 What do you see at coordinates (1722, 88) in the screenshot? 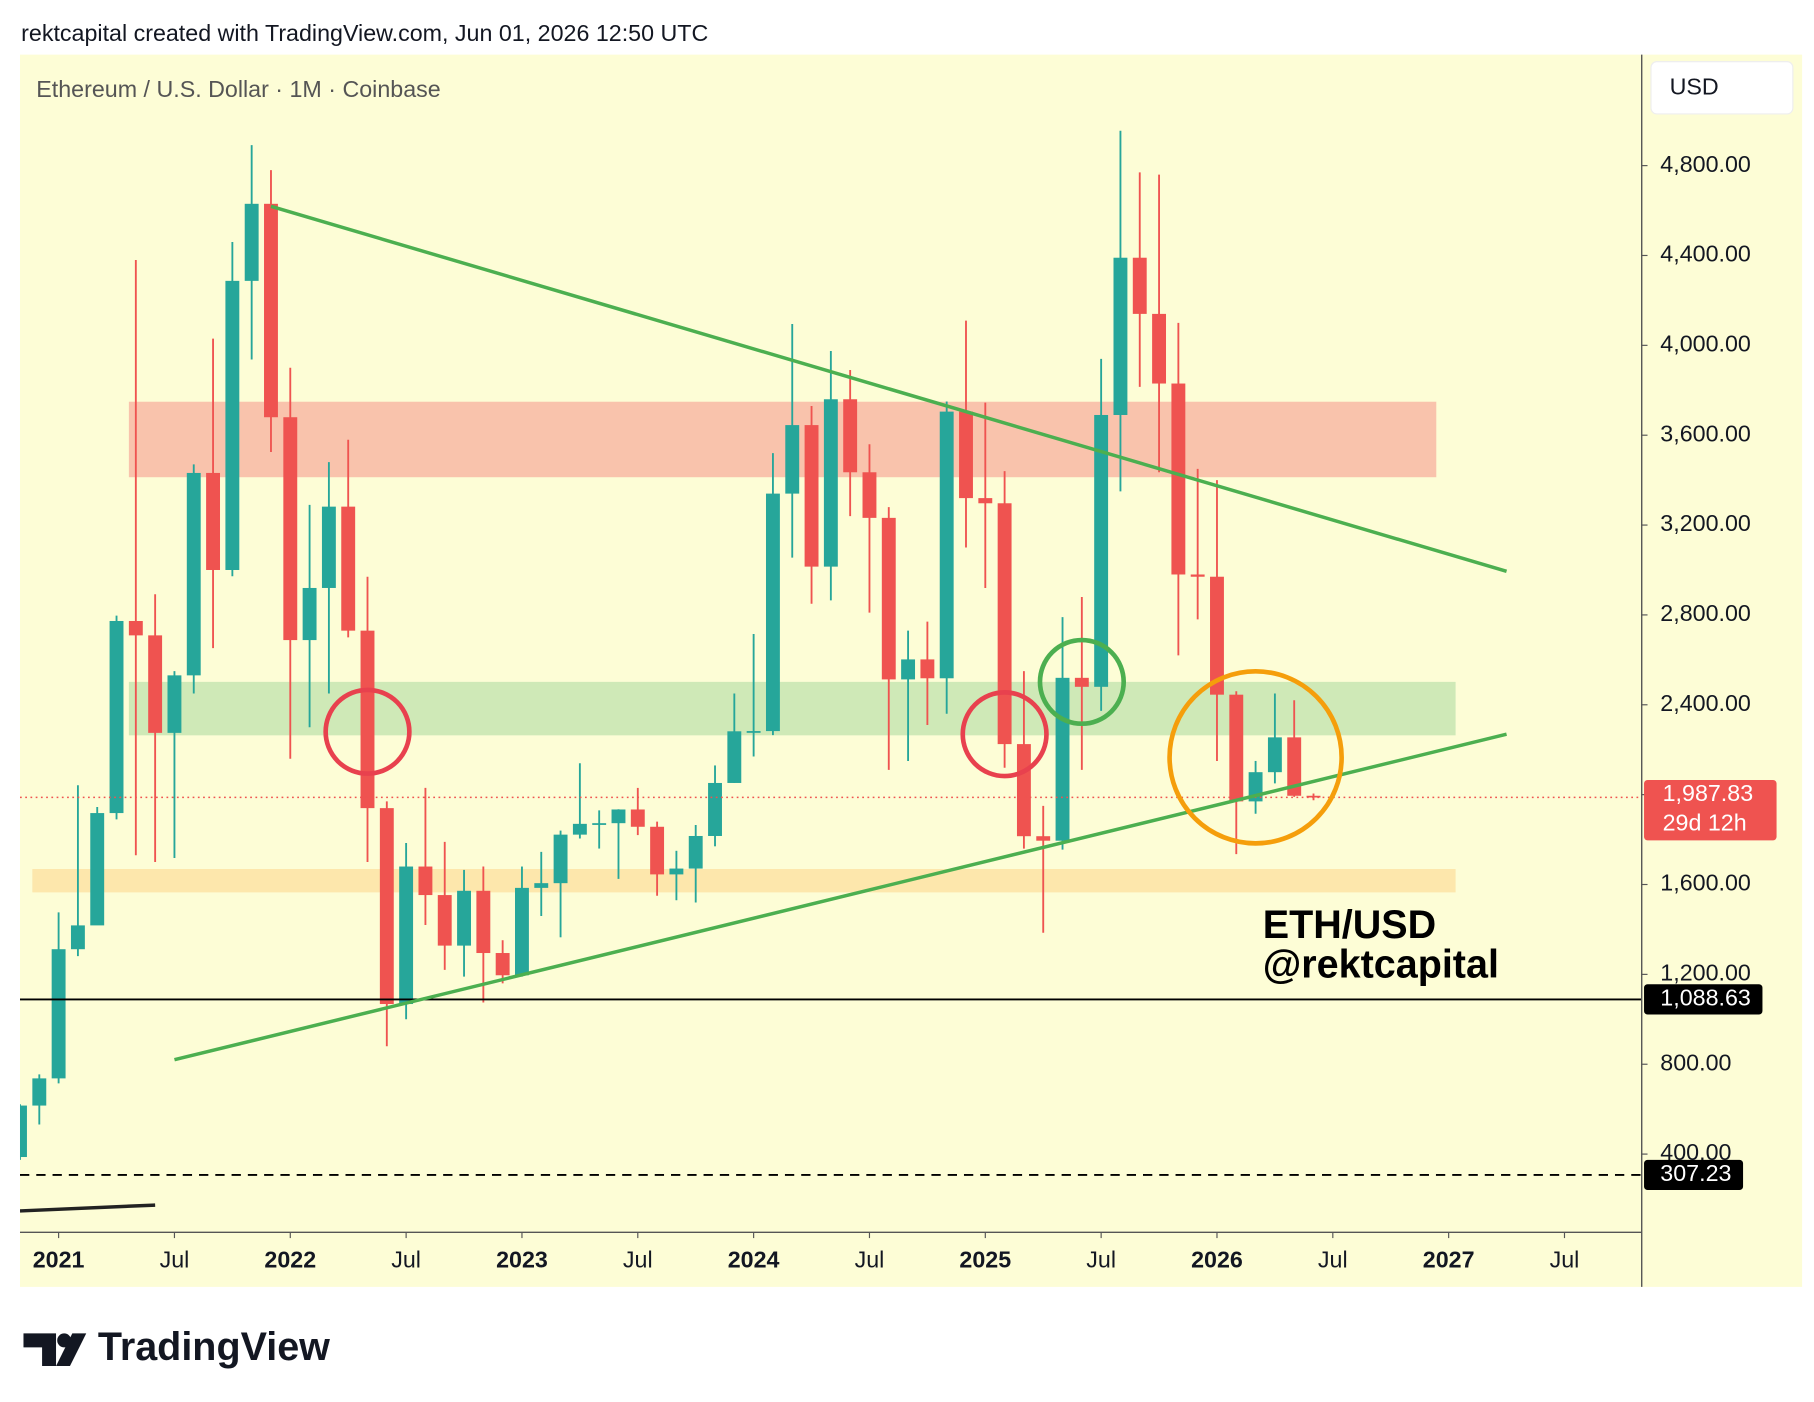
I see `currency-button` at bounding box center [1722, 88].